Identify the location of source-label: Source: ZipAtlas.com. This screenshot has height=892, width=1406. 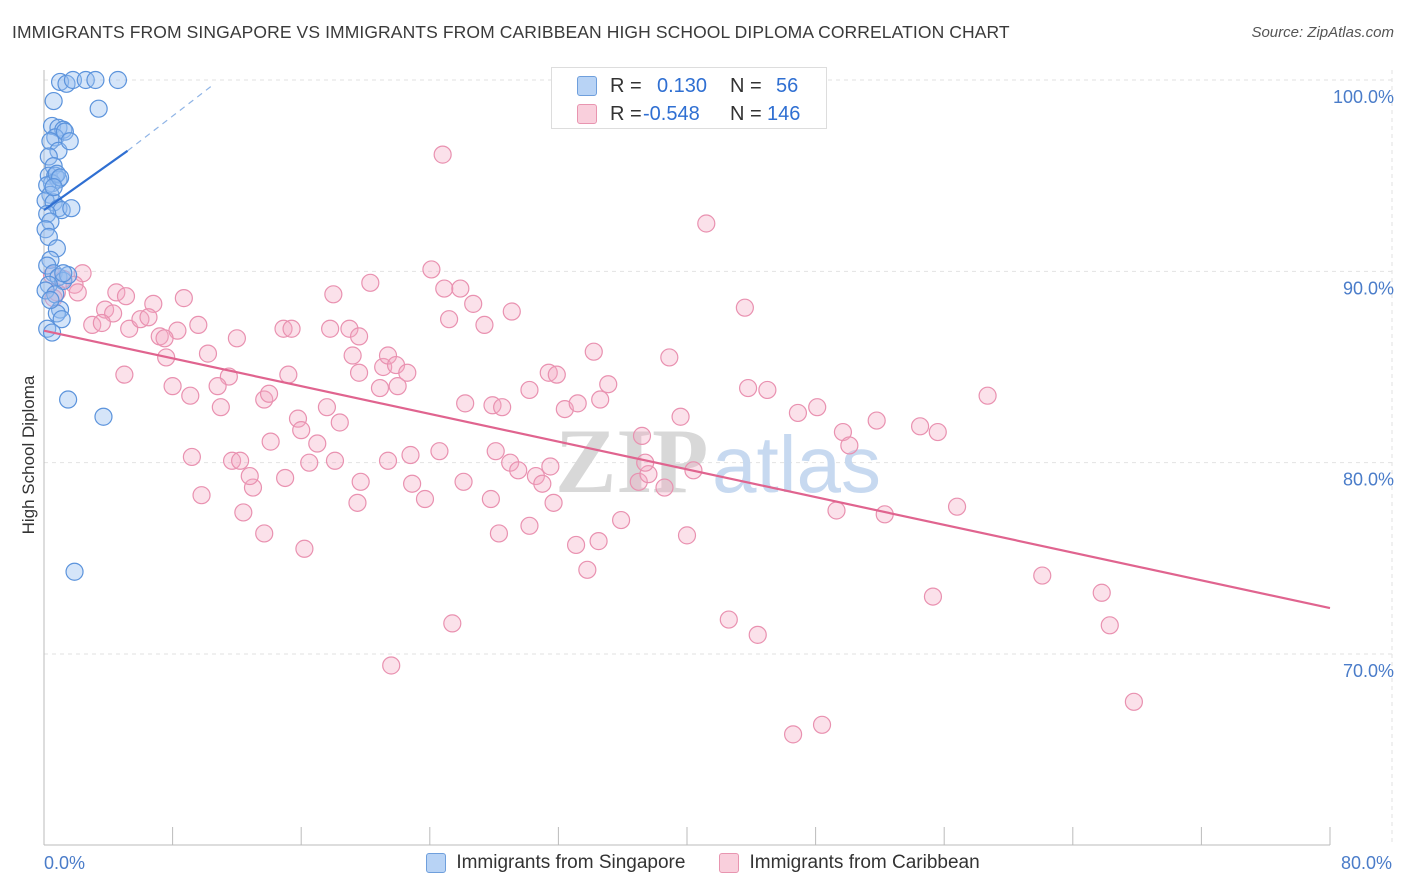
(1322, 32).